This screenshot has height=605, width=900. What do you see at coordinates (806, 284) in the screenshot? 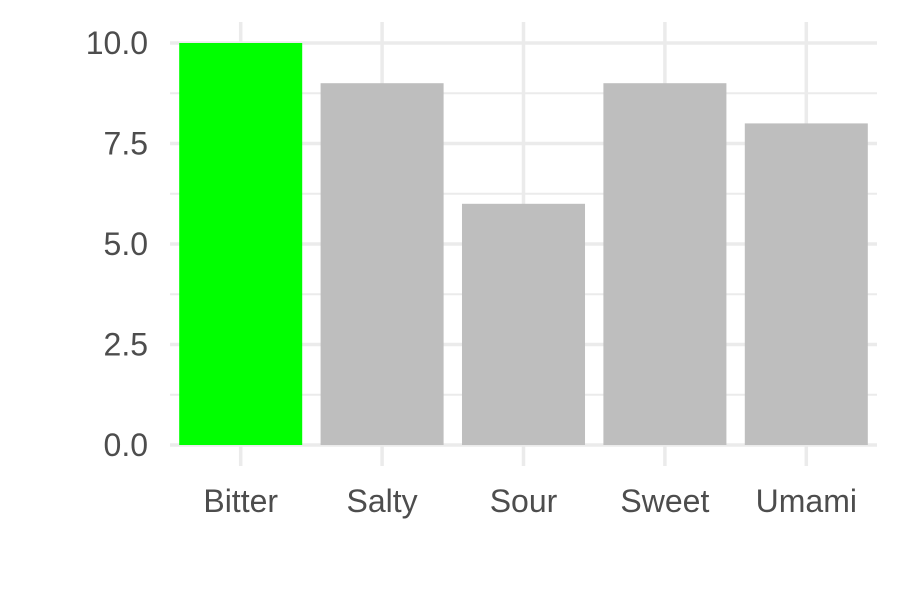
I see `bar-umami` at bounding box center [806, 284].